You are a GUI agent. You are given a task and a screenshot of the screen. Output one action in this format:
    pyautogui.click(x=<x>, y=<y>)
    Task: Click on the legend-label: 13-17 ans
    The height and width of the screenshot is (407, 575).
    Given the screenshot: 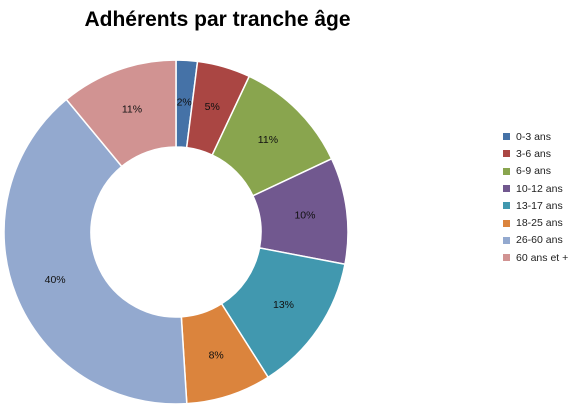 What is the action you would take?
    pyautogui.click(x=539, y=205)
    